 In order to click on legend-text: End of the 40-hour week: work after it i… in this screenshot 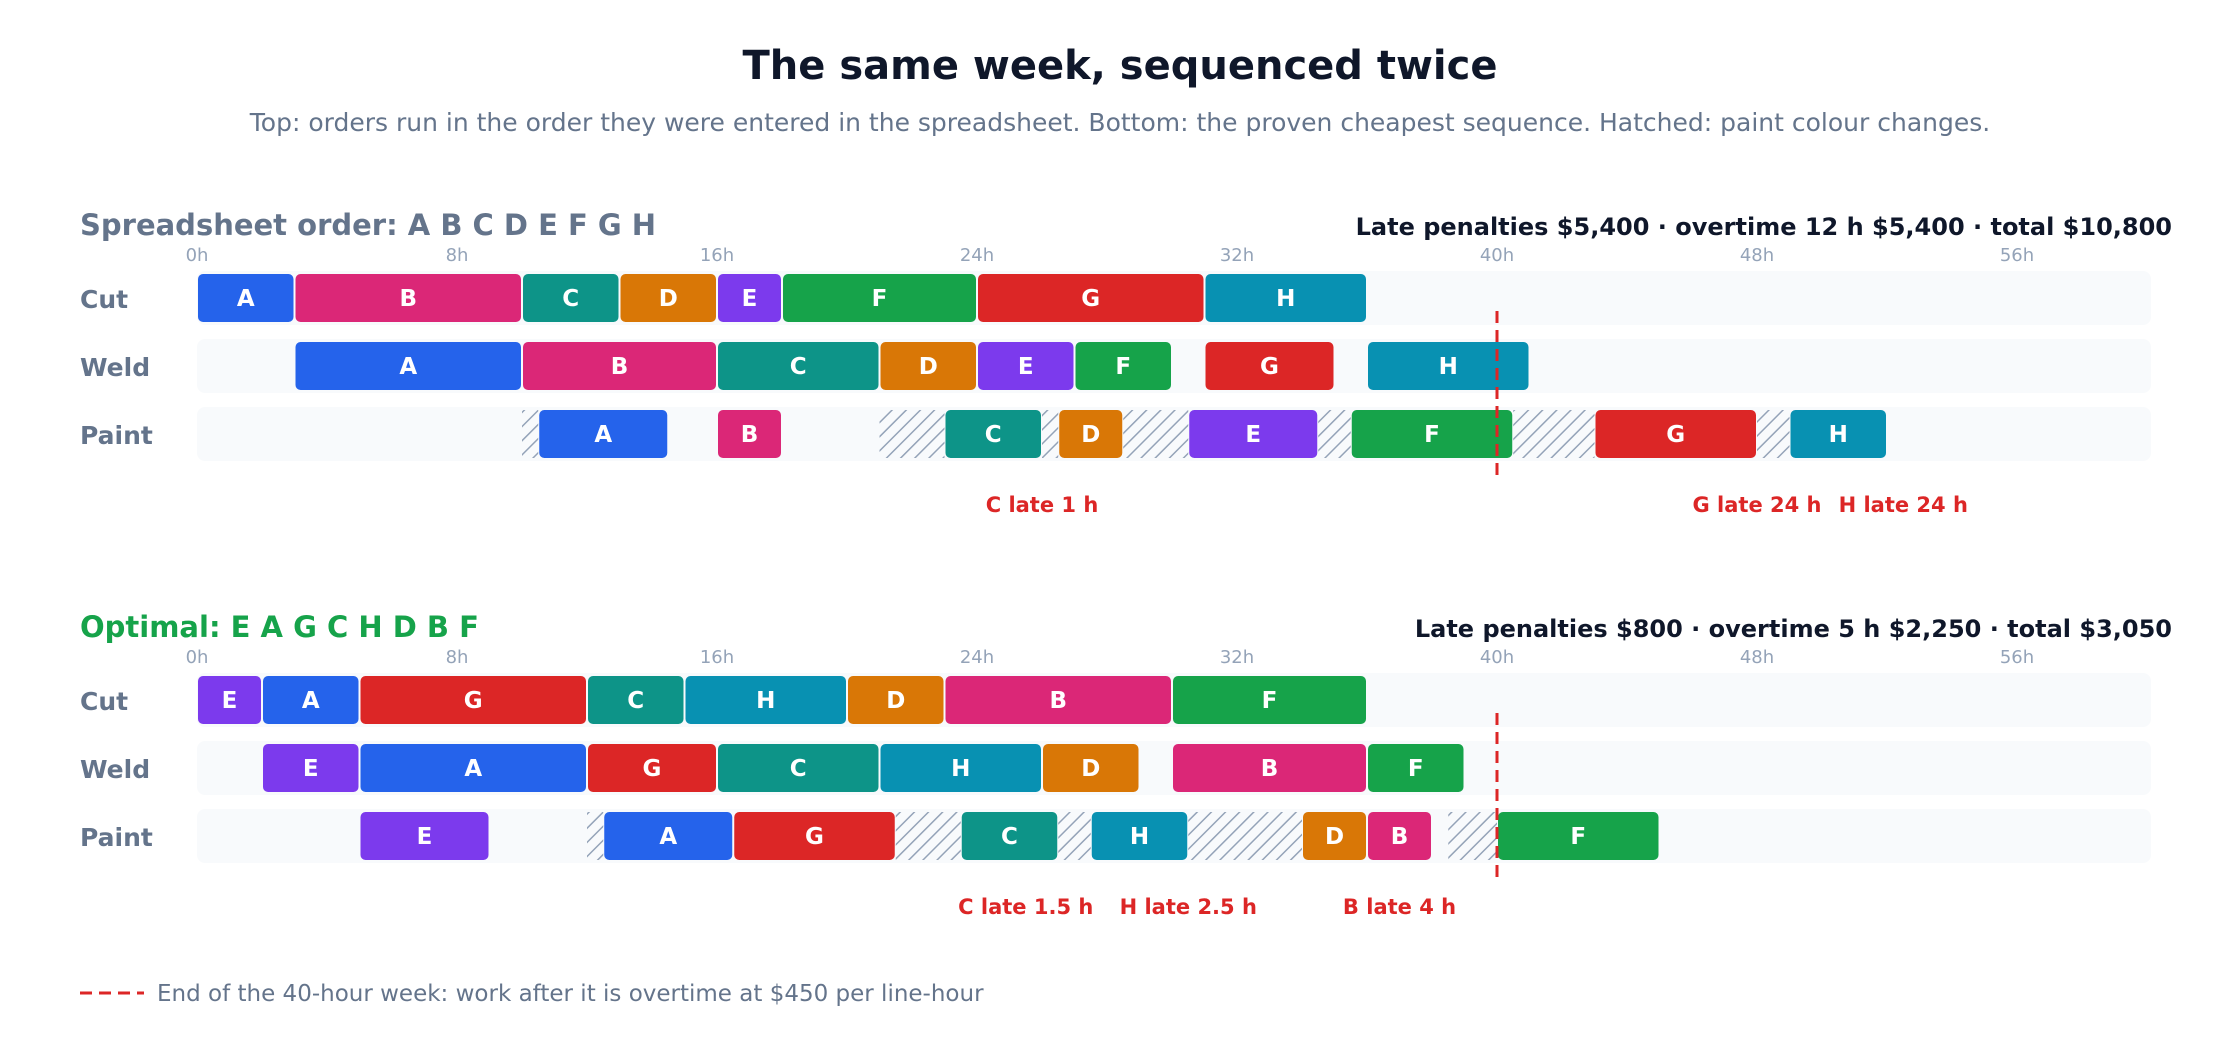, I will do `click(570, 994)`.